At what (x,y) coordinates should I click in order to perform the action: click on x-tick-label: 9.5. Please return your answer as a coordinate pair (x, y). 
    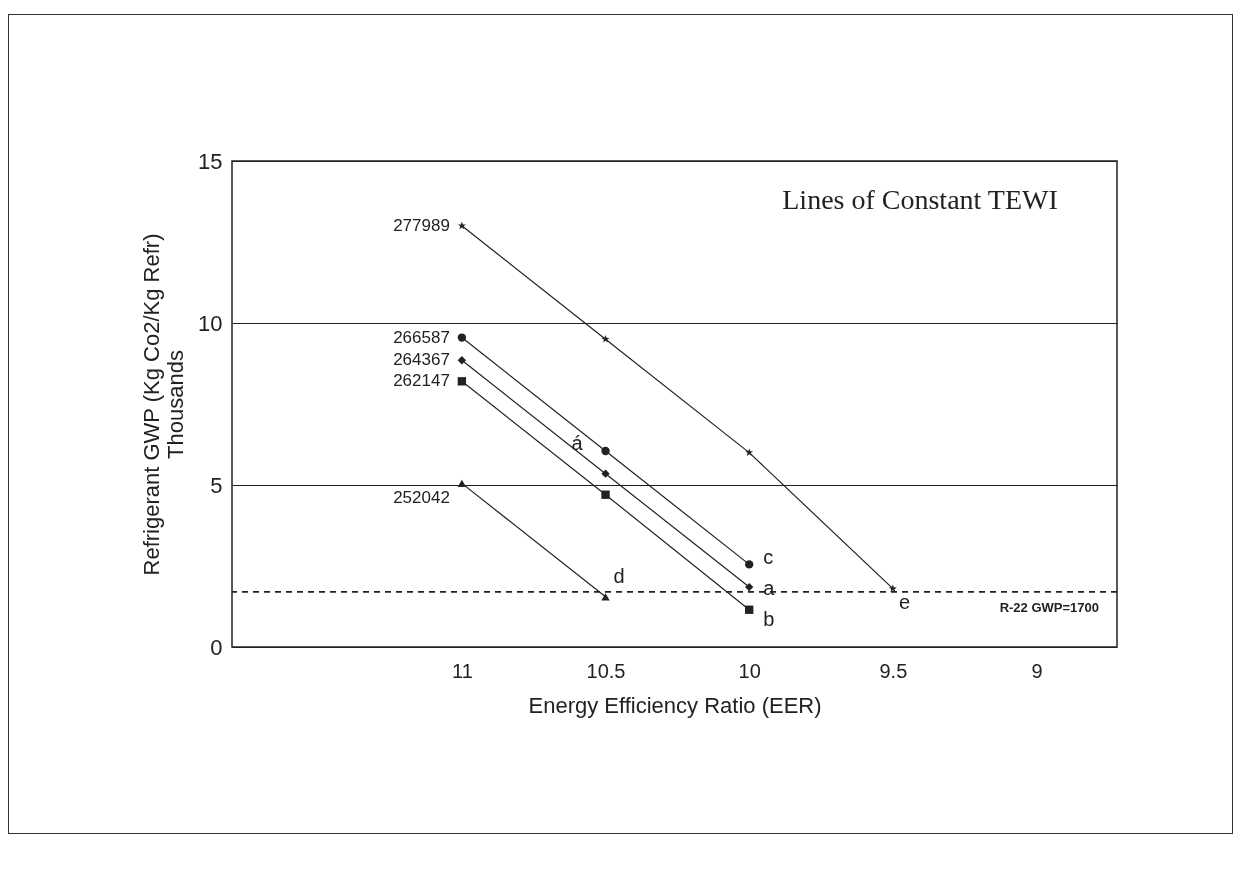
    Looking at the image, I should click on (893, 670).